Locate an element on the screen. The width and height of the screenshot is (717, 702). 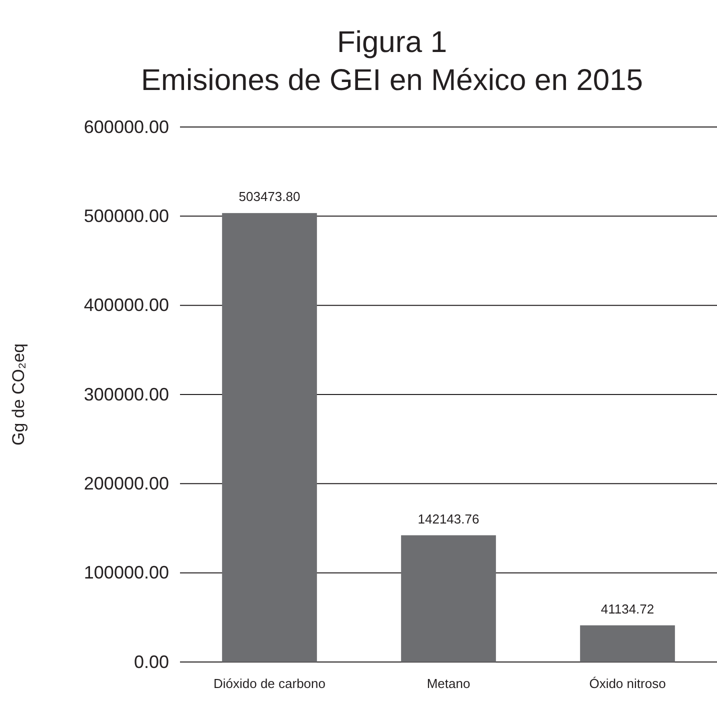
data-label: 41134.72 is located at coordinates (627, 608).